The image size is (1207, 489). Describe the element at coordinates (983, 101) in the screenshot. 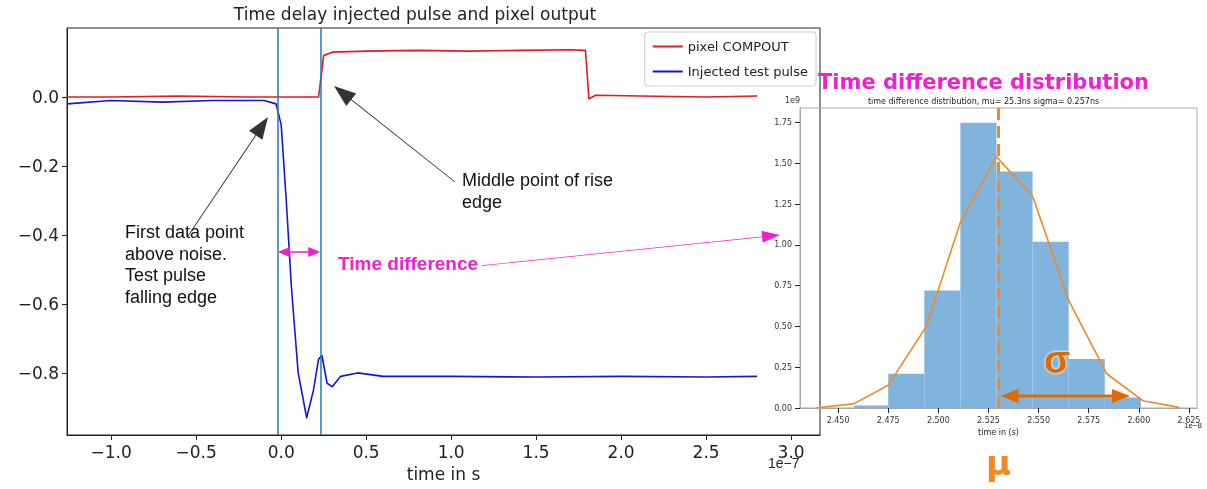

I see `chart-subtitle: time difference distribution, mu= 25.3ns sigma= 0.257ns` at that location.